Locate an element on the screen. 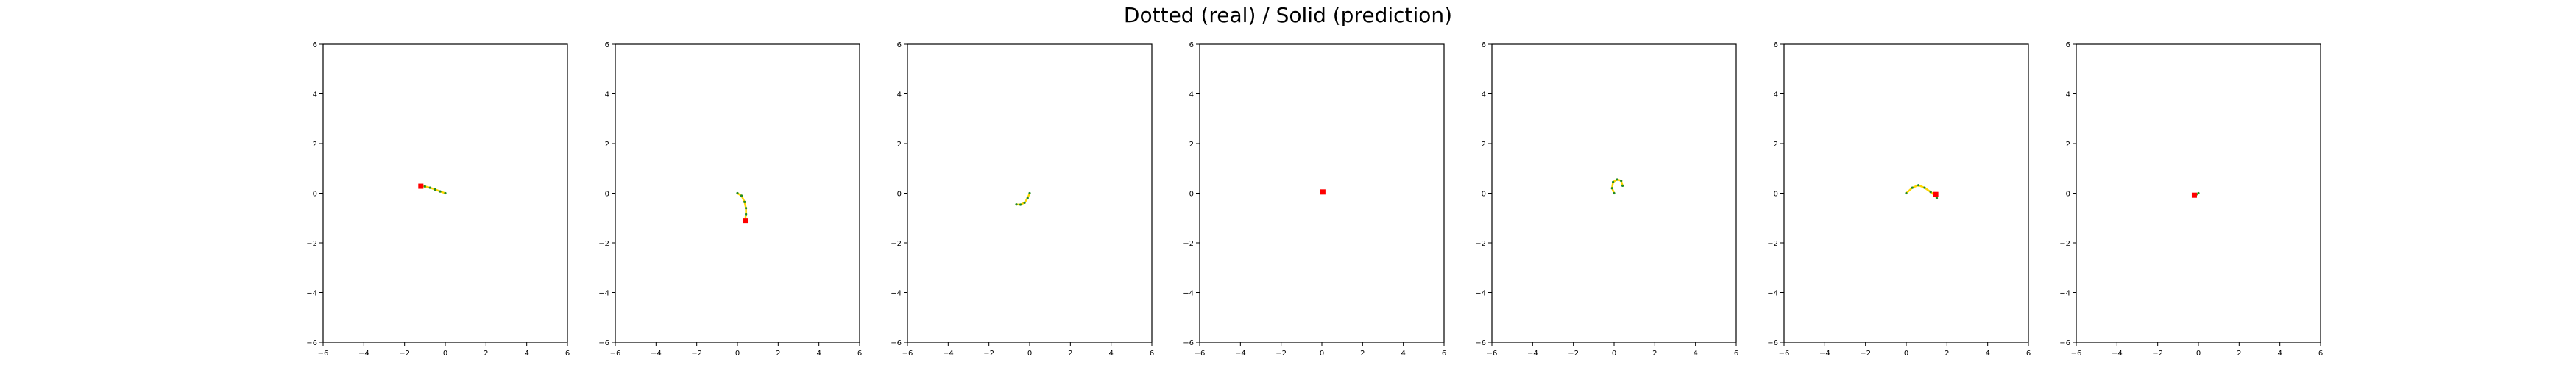 The width and height of the screenshot is (2576, 368). subplot-7: −6 −4 −2 0 2 4 6 −6 −4 −2 0 2 4 6 is located at coordinates (2191, 200).